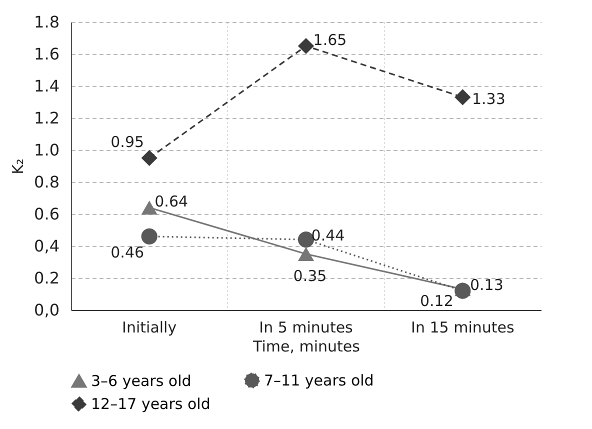  I want to click on x-tick-label: In 15 minutes, so click(462, 327).